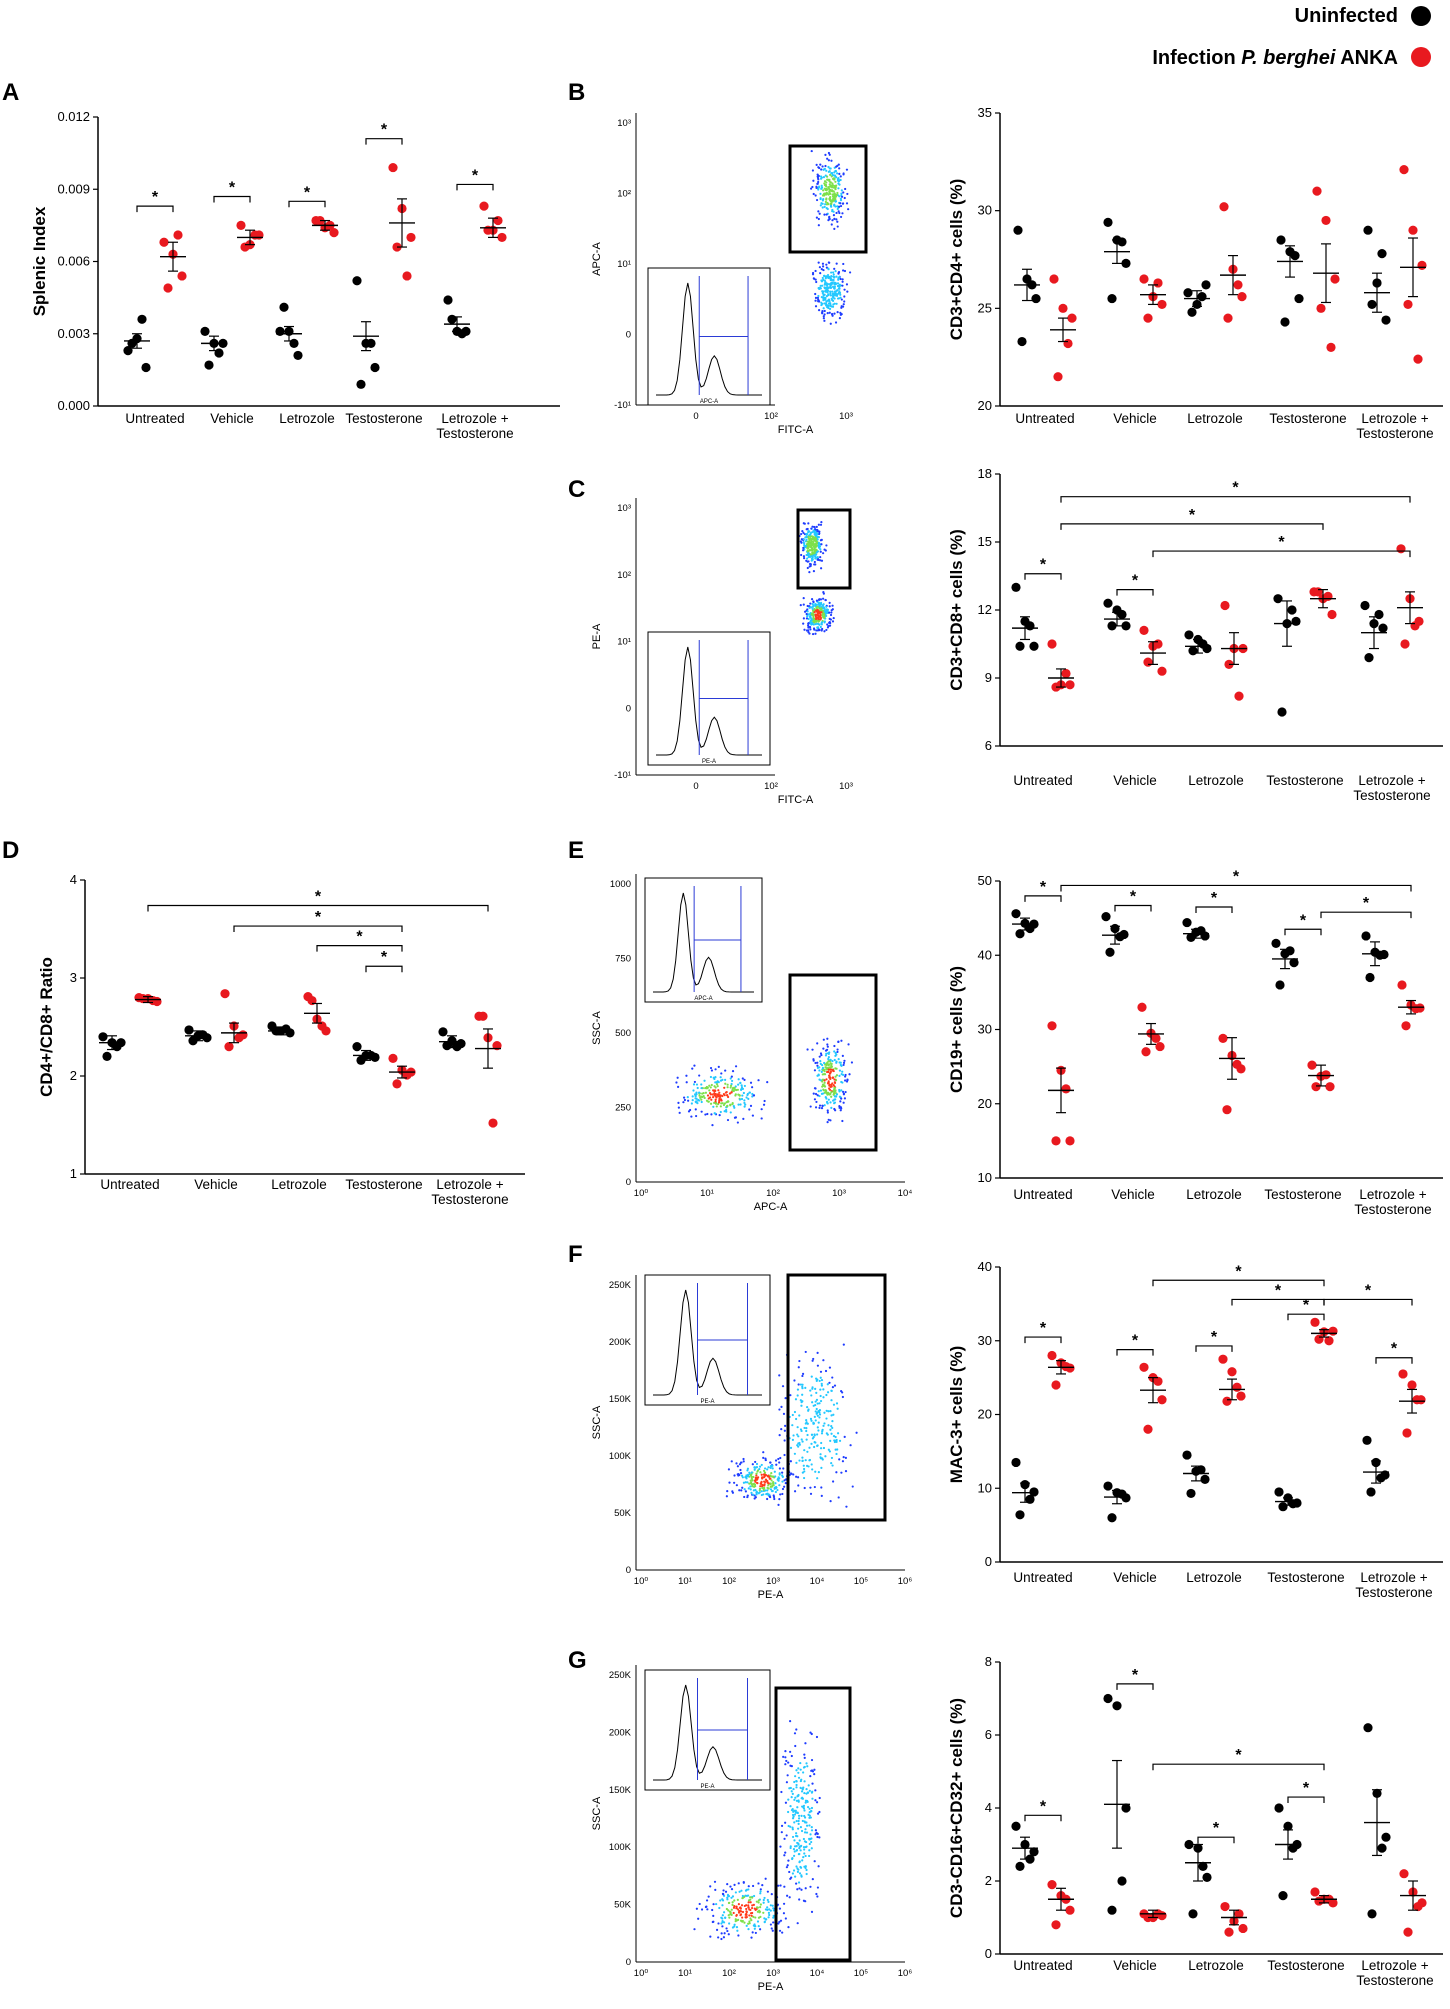 This screenshot has width=1450, height=2009. I want to click on category-label: Letrozole +, so click(469, 1184).